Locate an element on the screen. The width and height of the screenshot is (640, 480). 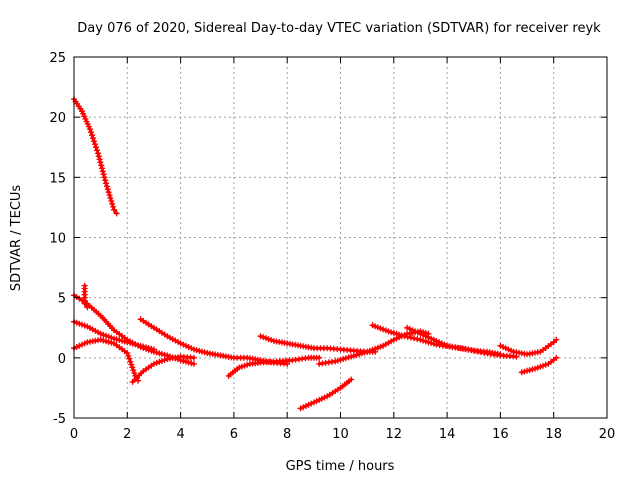
x-axis-label: GPS time / hours is located at coordinates (340, 466).